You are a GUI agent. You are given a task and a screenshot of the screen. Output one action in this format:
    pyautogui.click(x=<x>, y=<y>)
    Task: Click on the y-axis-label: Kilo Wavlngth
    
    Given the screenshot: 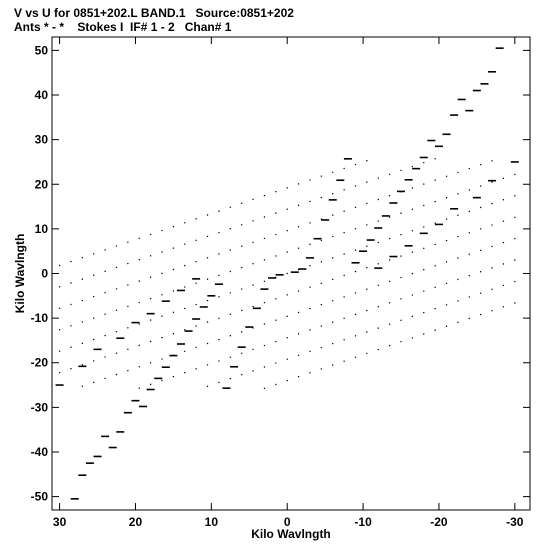 What is the action you would take?
    pyautogui.click(x=20, y=274)
    